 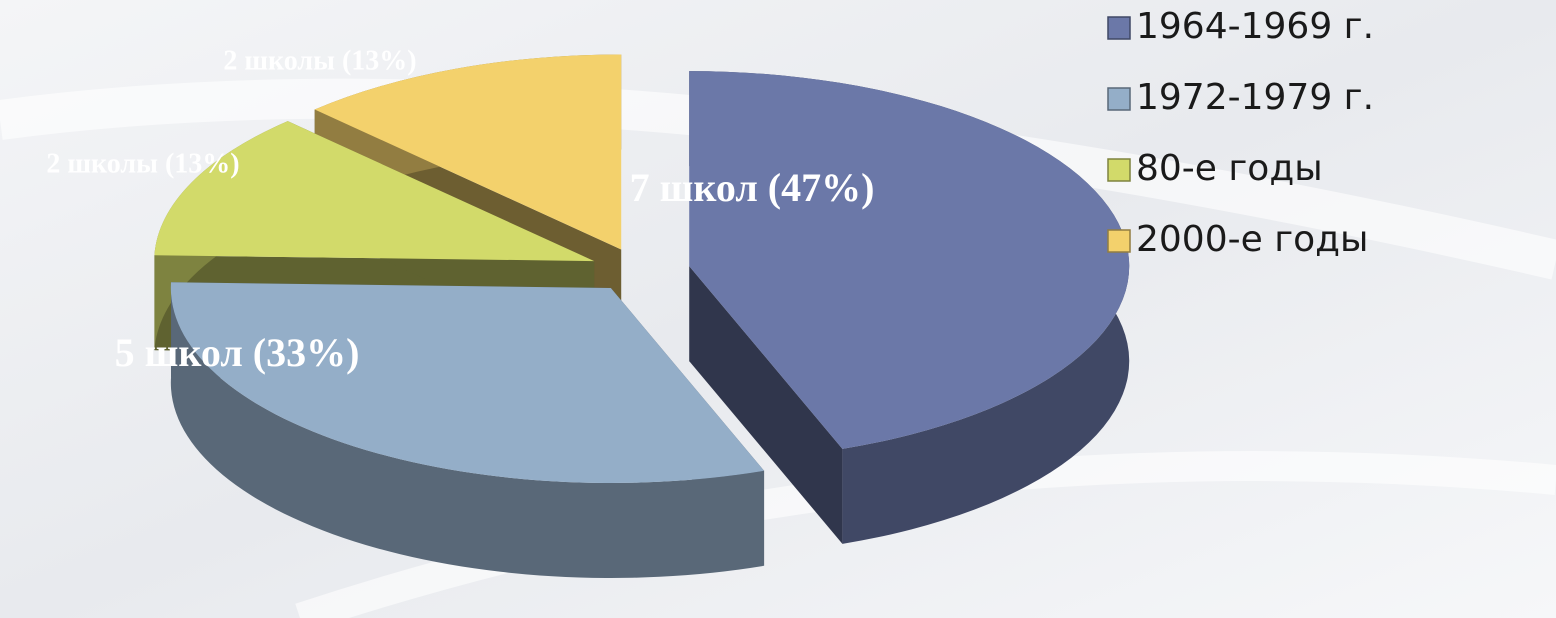 I want to click on legend-label: 1972-1979 г., so click(x=1255, y=97).